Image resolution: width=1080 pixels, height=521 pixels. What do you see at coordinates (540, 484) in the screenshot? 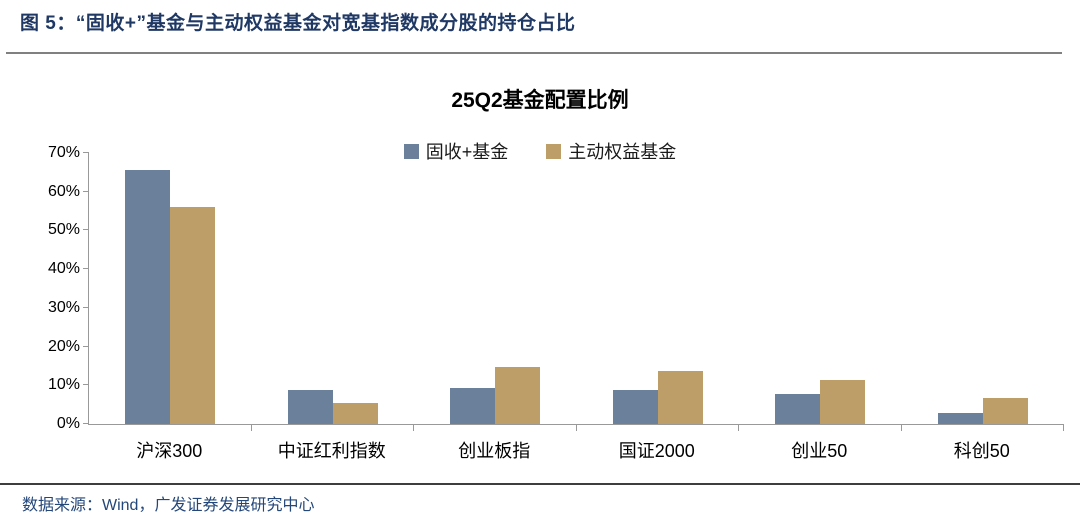
I see `source-divider` at bounding box center [540, 484].